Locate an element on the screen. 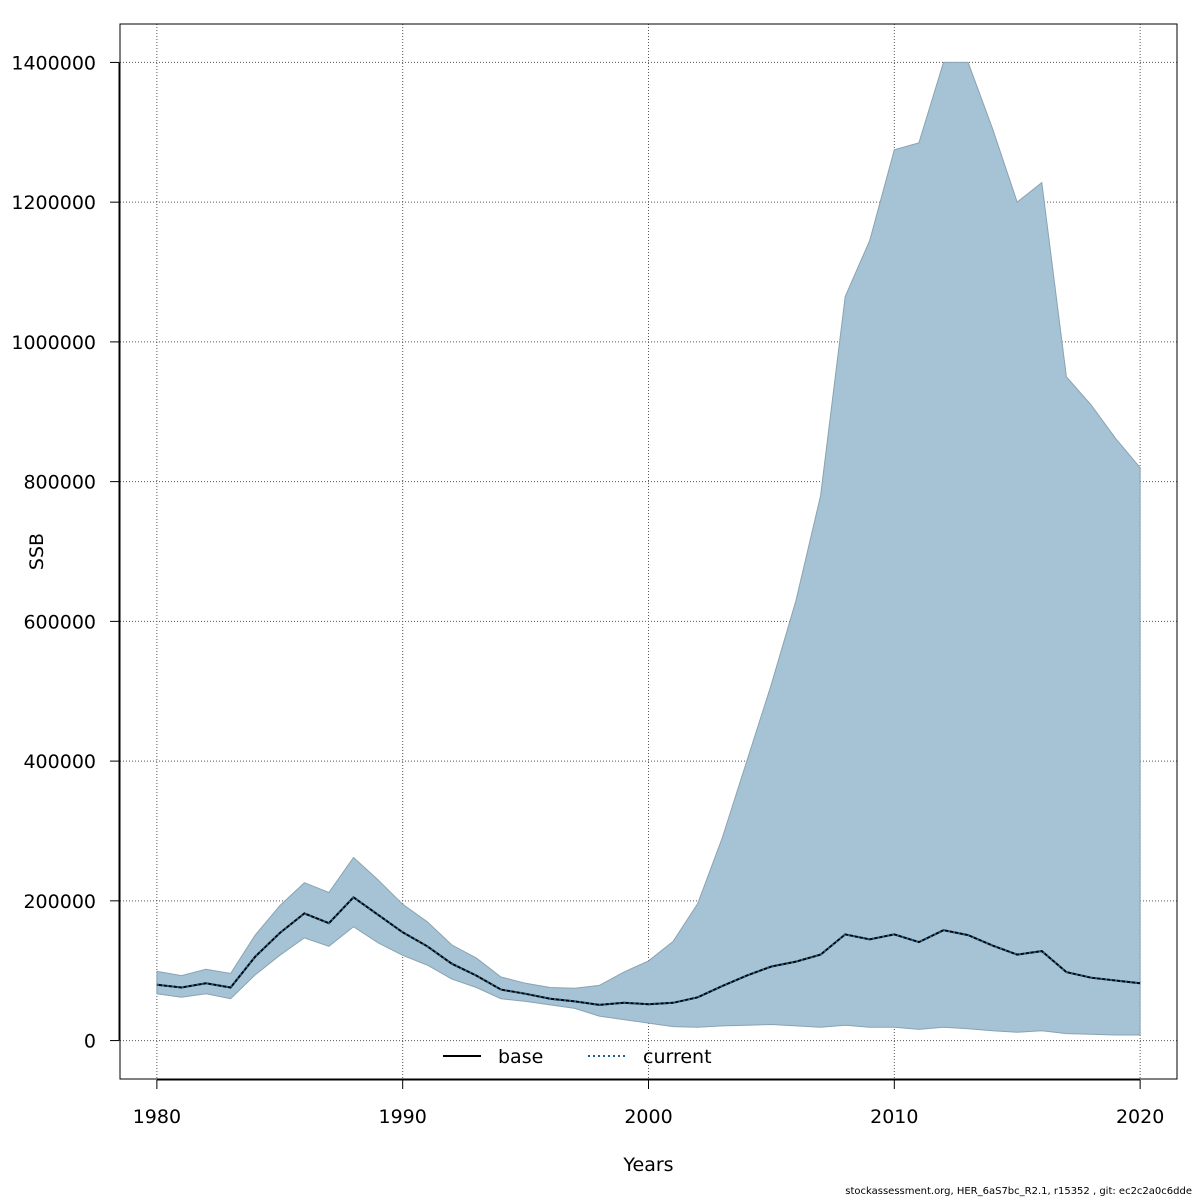  x-tick-label: 2000 is located at coordinates (648, 1117).